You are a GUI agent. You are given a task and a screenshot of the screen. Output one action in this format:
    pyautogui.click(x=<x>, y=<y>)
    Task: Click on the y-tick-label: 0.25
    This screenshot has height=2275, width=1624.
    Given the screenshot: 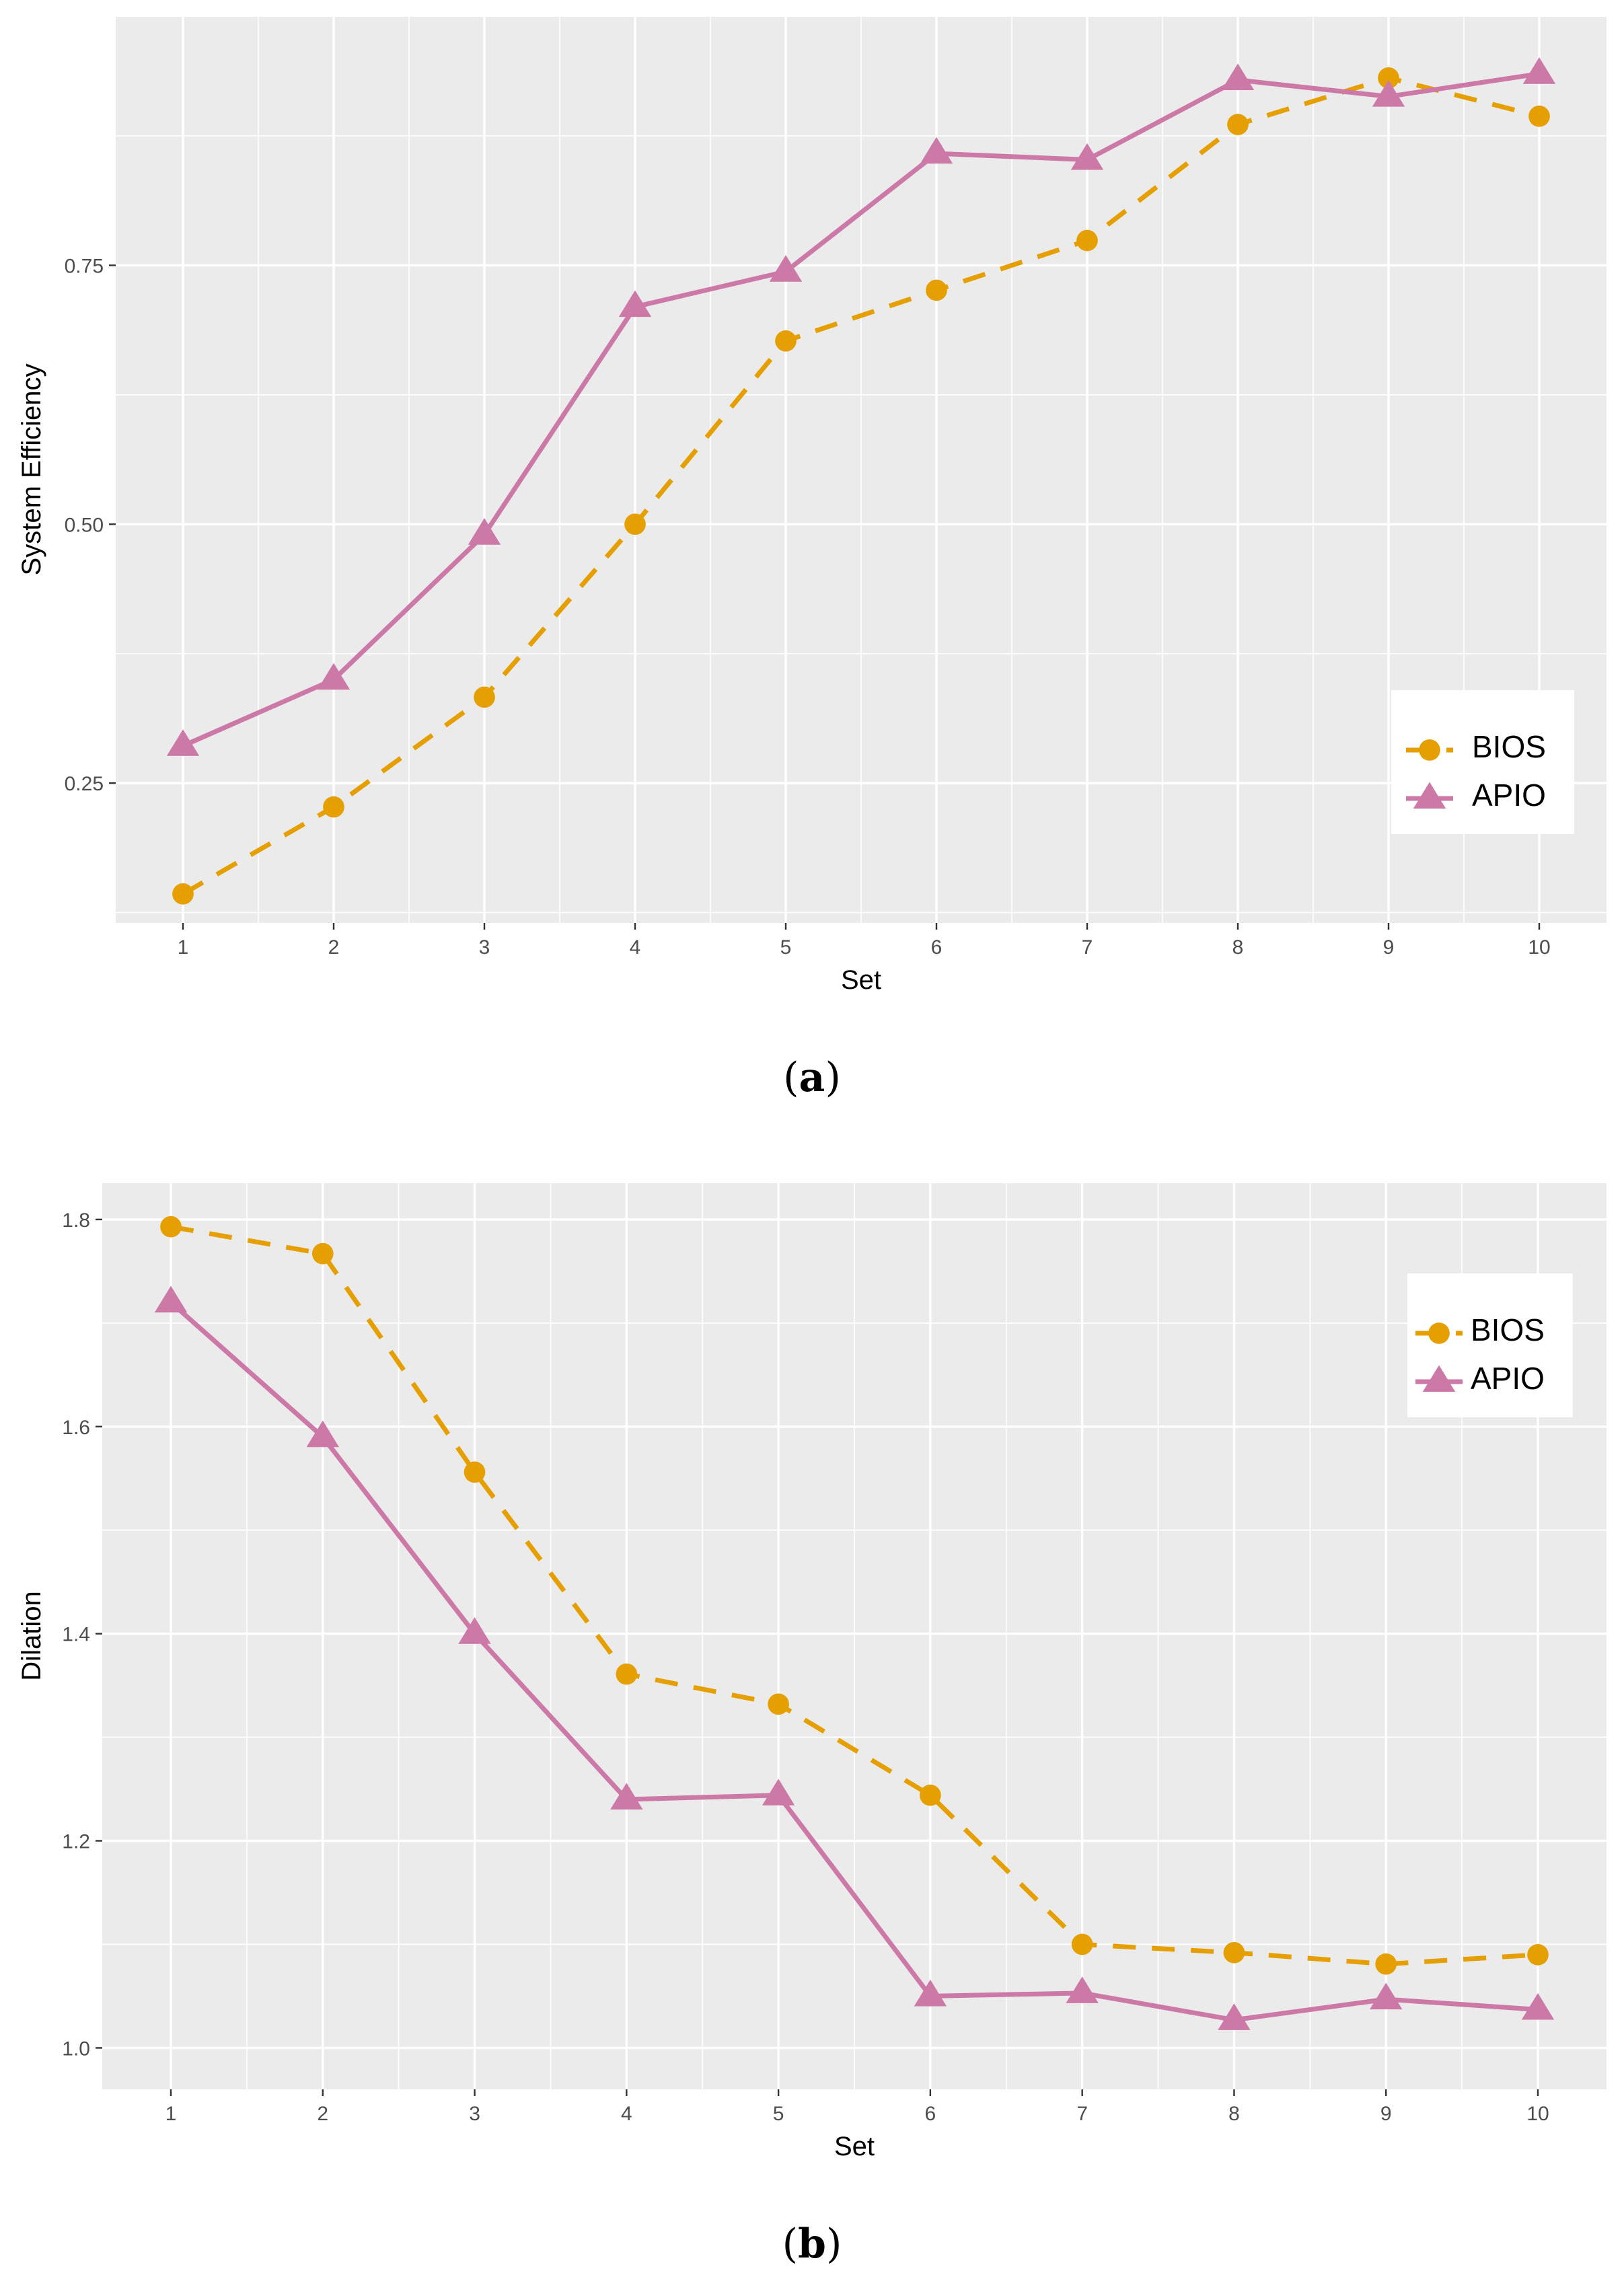 What is the action you would take?
    pyautogui.click(x=84, y=784)
    